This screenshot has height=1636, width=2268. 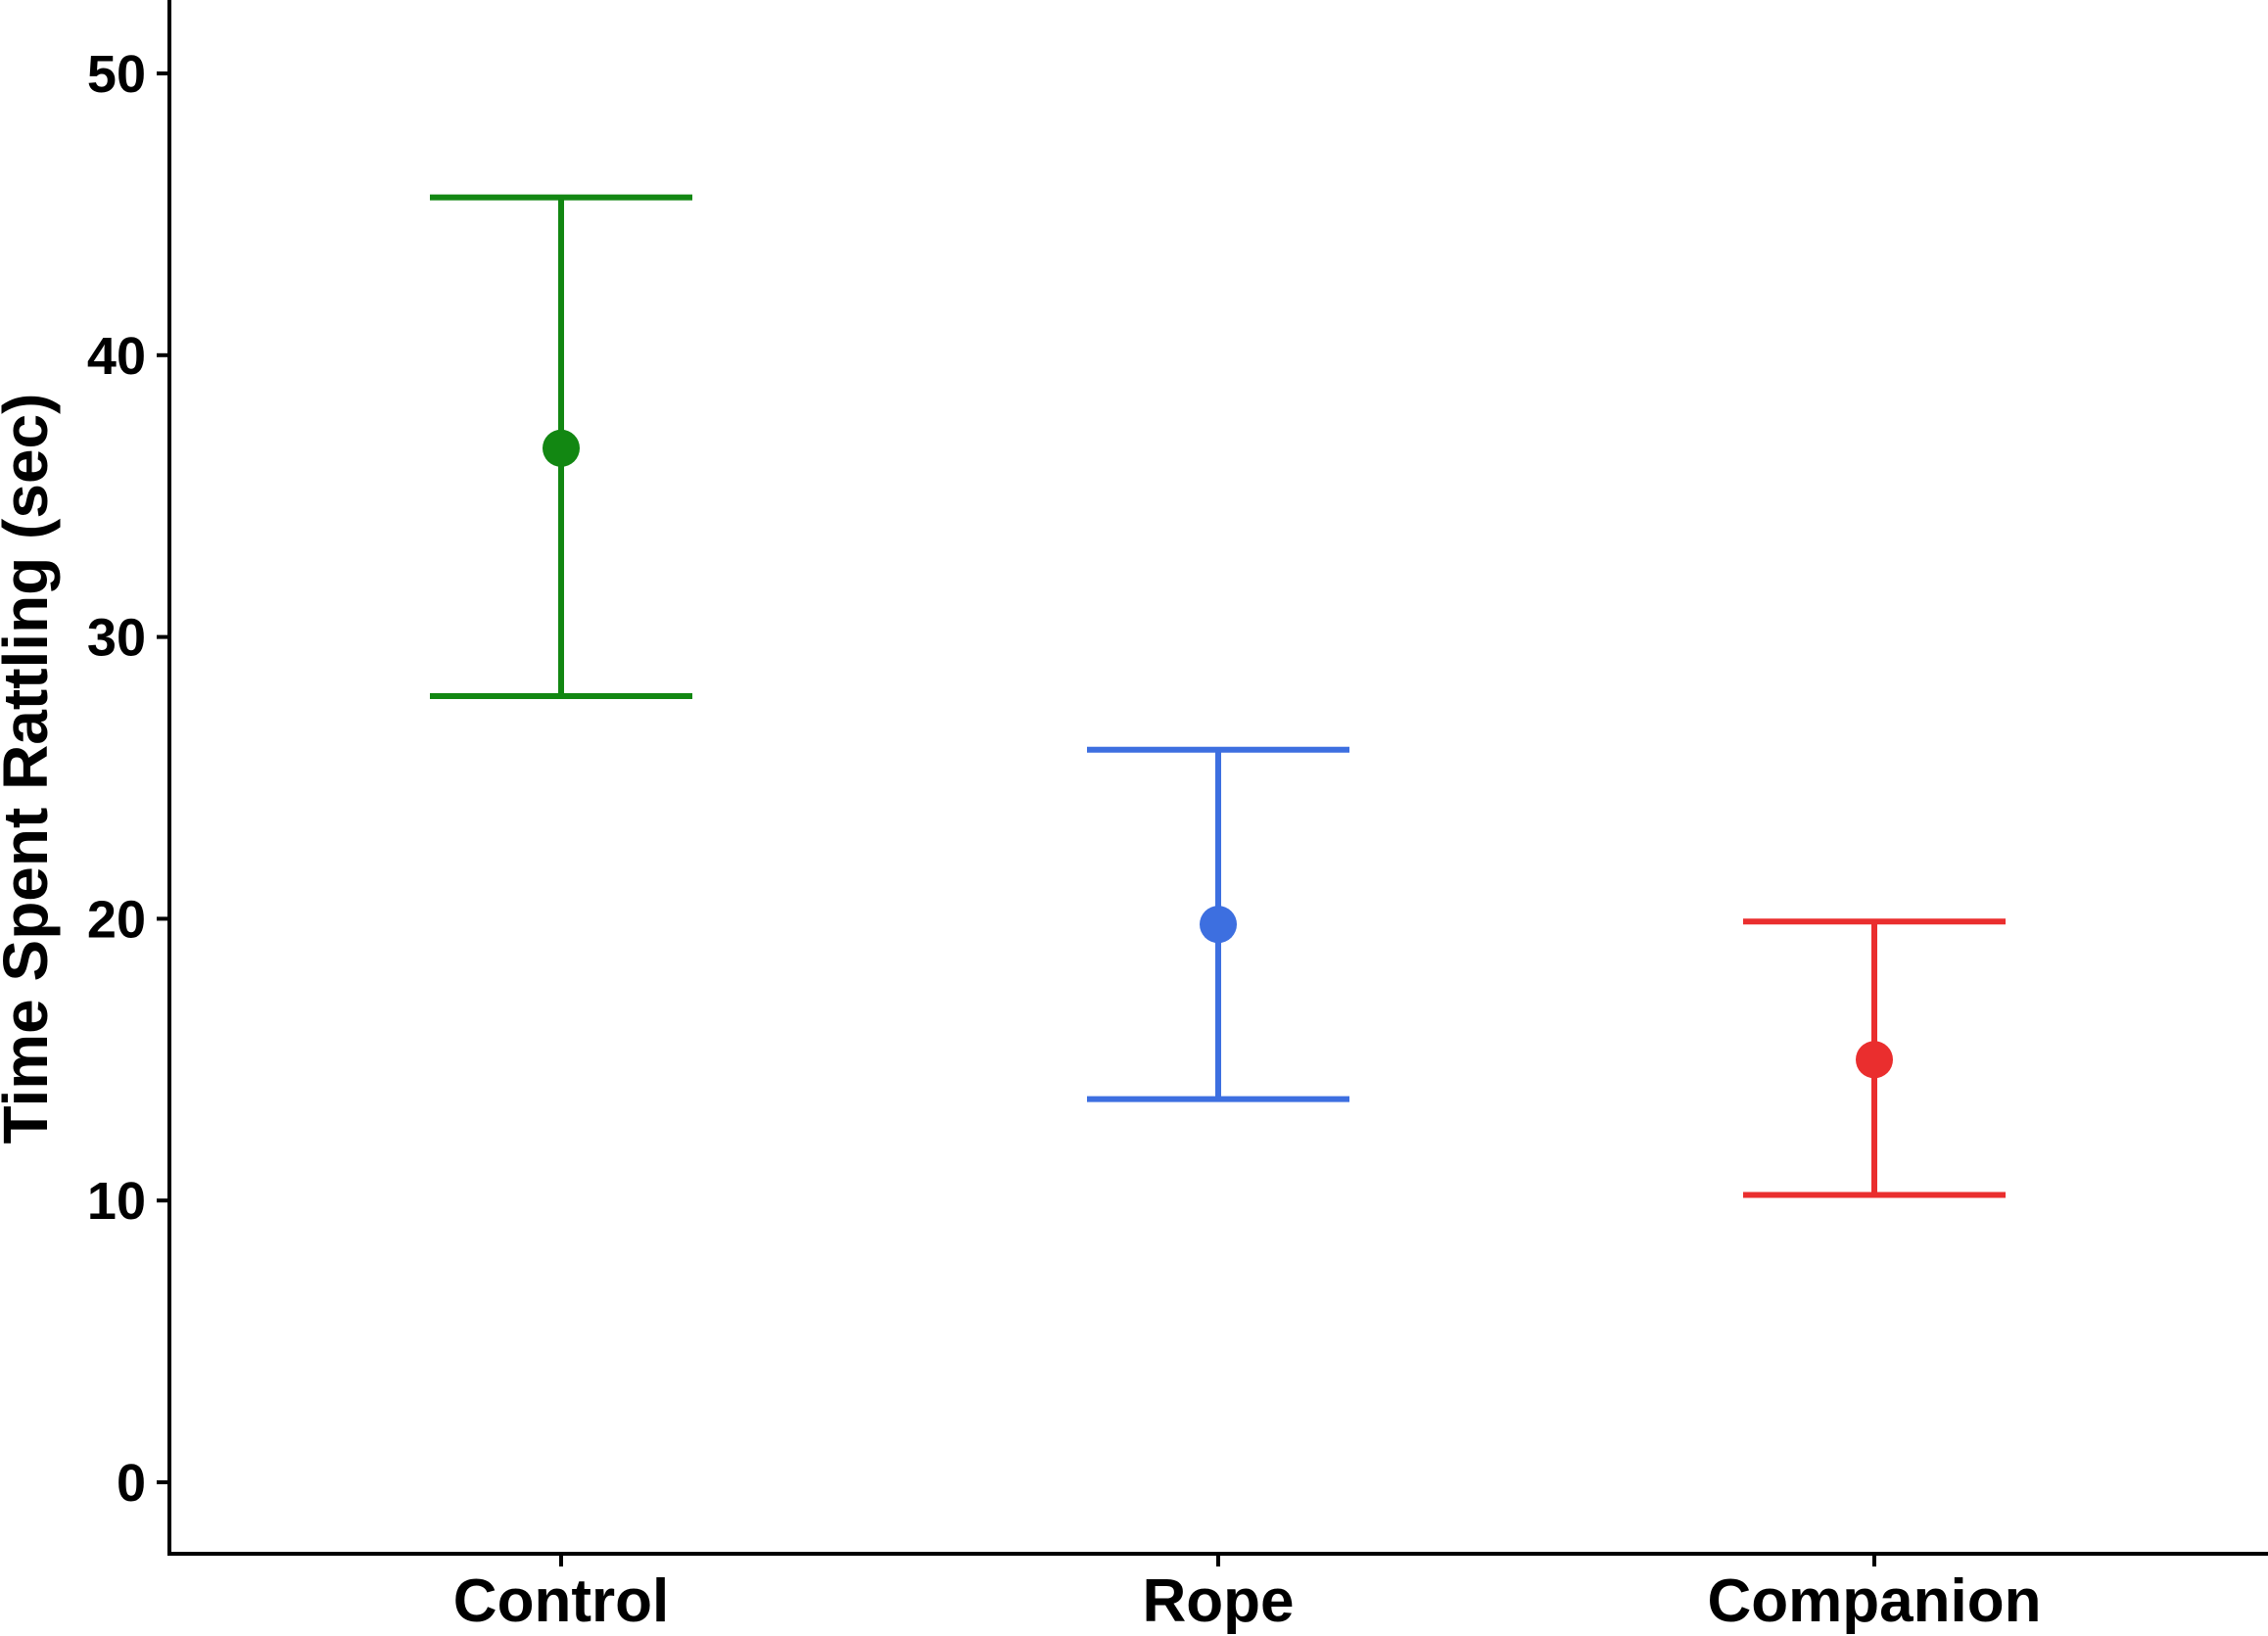 I want to click on y-tick-label: 40, so click(x=117, y=357).